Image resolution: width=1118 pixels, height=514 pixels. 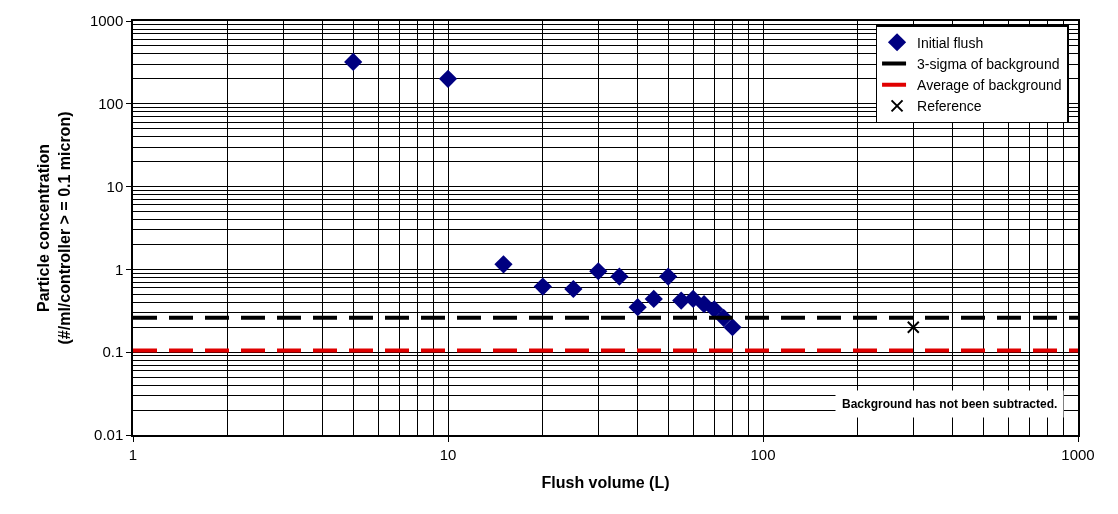 What do you see at coordinates (989, 85) in the screenshot?
I see `legend-label: Average of background` at bounding box center [989, 85].